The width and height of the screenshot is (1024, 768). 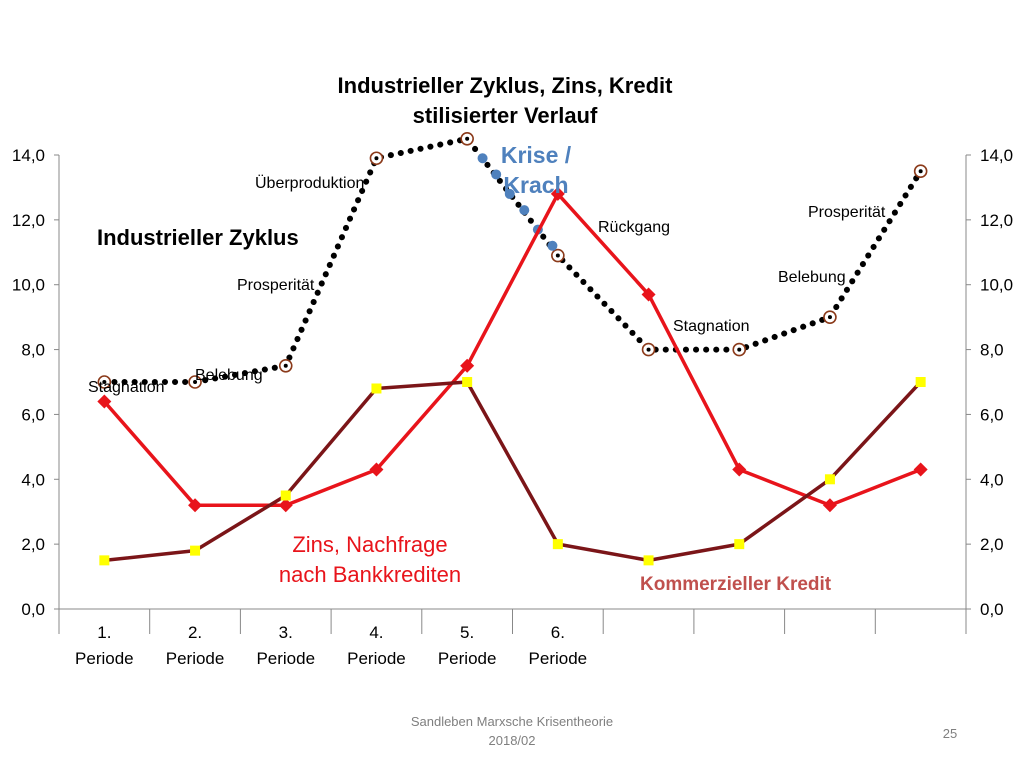 I want to click on chart-title-line1: Industrieller Zyklus, Zins, Kredit, so click(x=506, y=85).